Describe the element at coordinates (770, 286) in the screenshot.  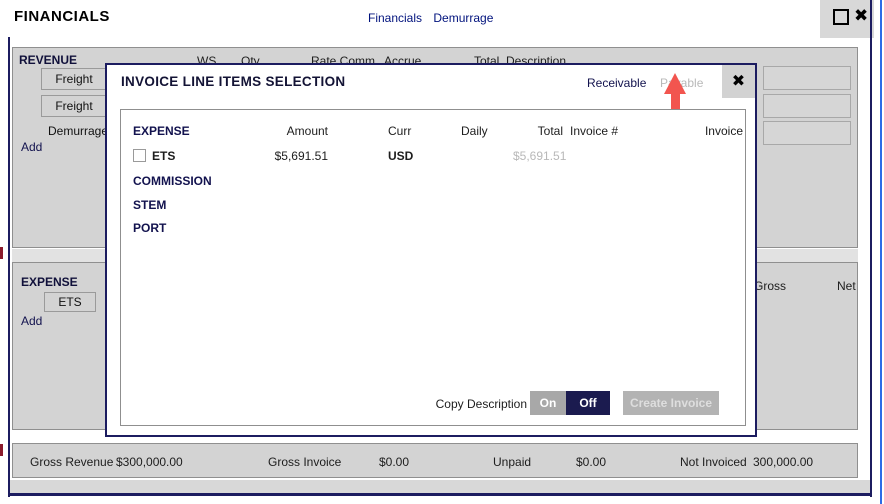
I see `expense-col-gross: Gross` at that location.